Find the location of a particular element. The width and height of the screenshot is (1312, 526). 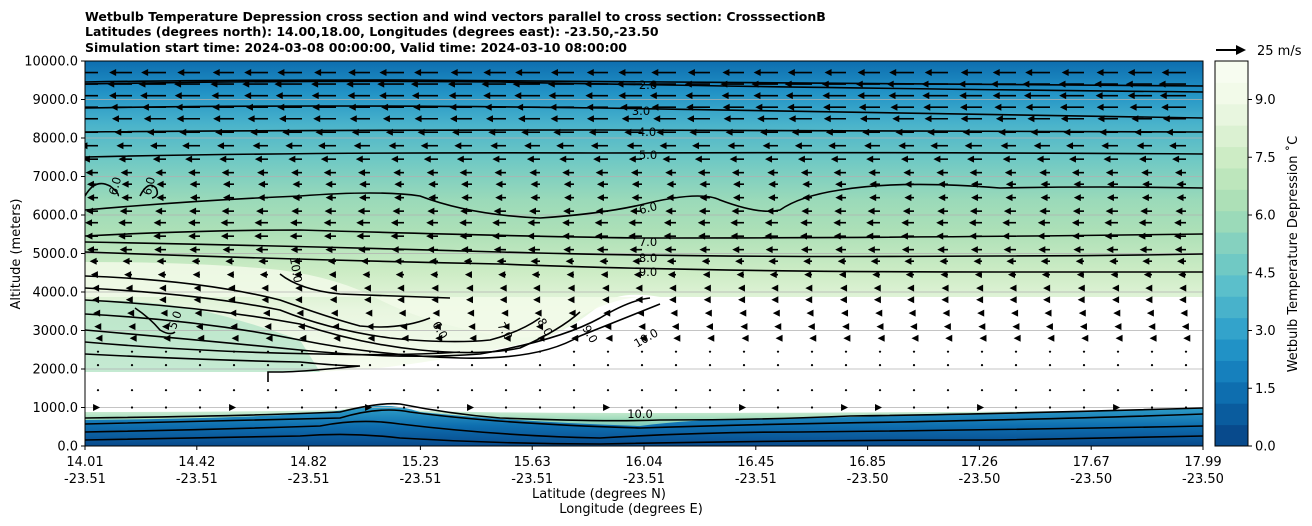

colorbar-tick-label: 1.5 is located at coordinates (1265, 389).